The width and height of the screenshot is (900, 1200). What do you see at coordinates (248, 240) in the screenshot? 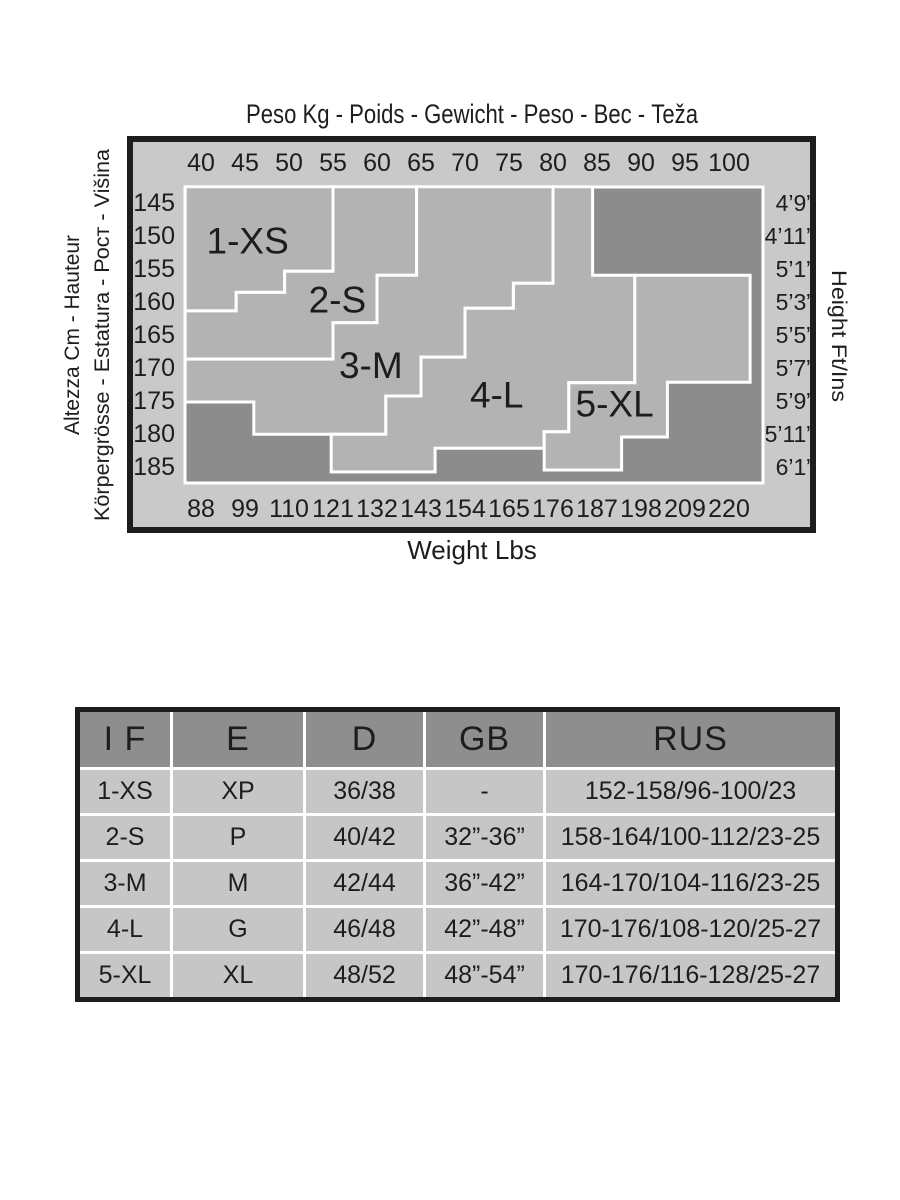
I see `region-label-1-XS: 1-XS` at bounding box center [248, 240].